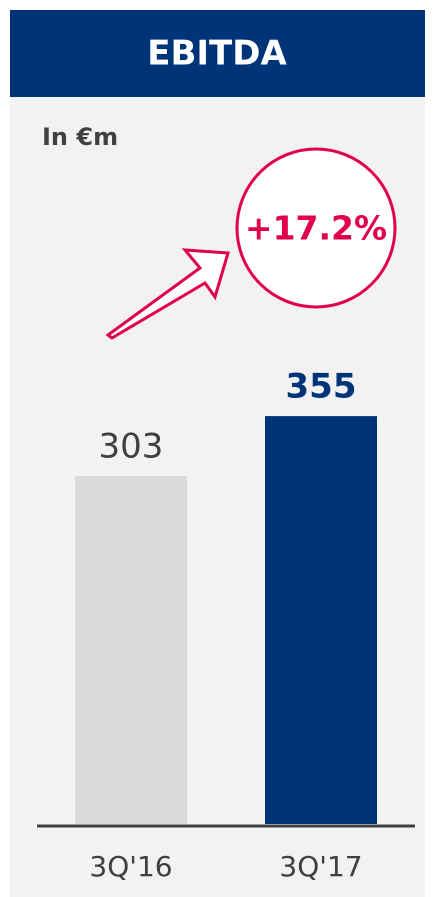  What do you see at coordinates (167, 294) in the screenshot?
I see `arrow` at bounding box center [167, 294].